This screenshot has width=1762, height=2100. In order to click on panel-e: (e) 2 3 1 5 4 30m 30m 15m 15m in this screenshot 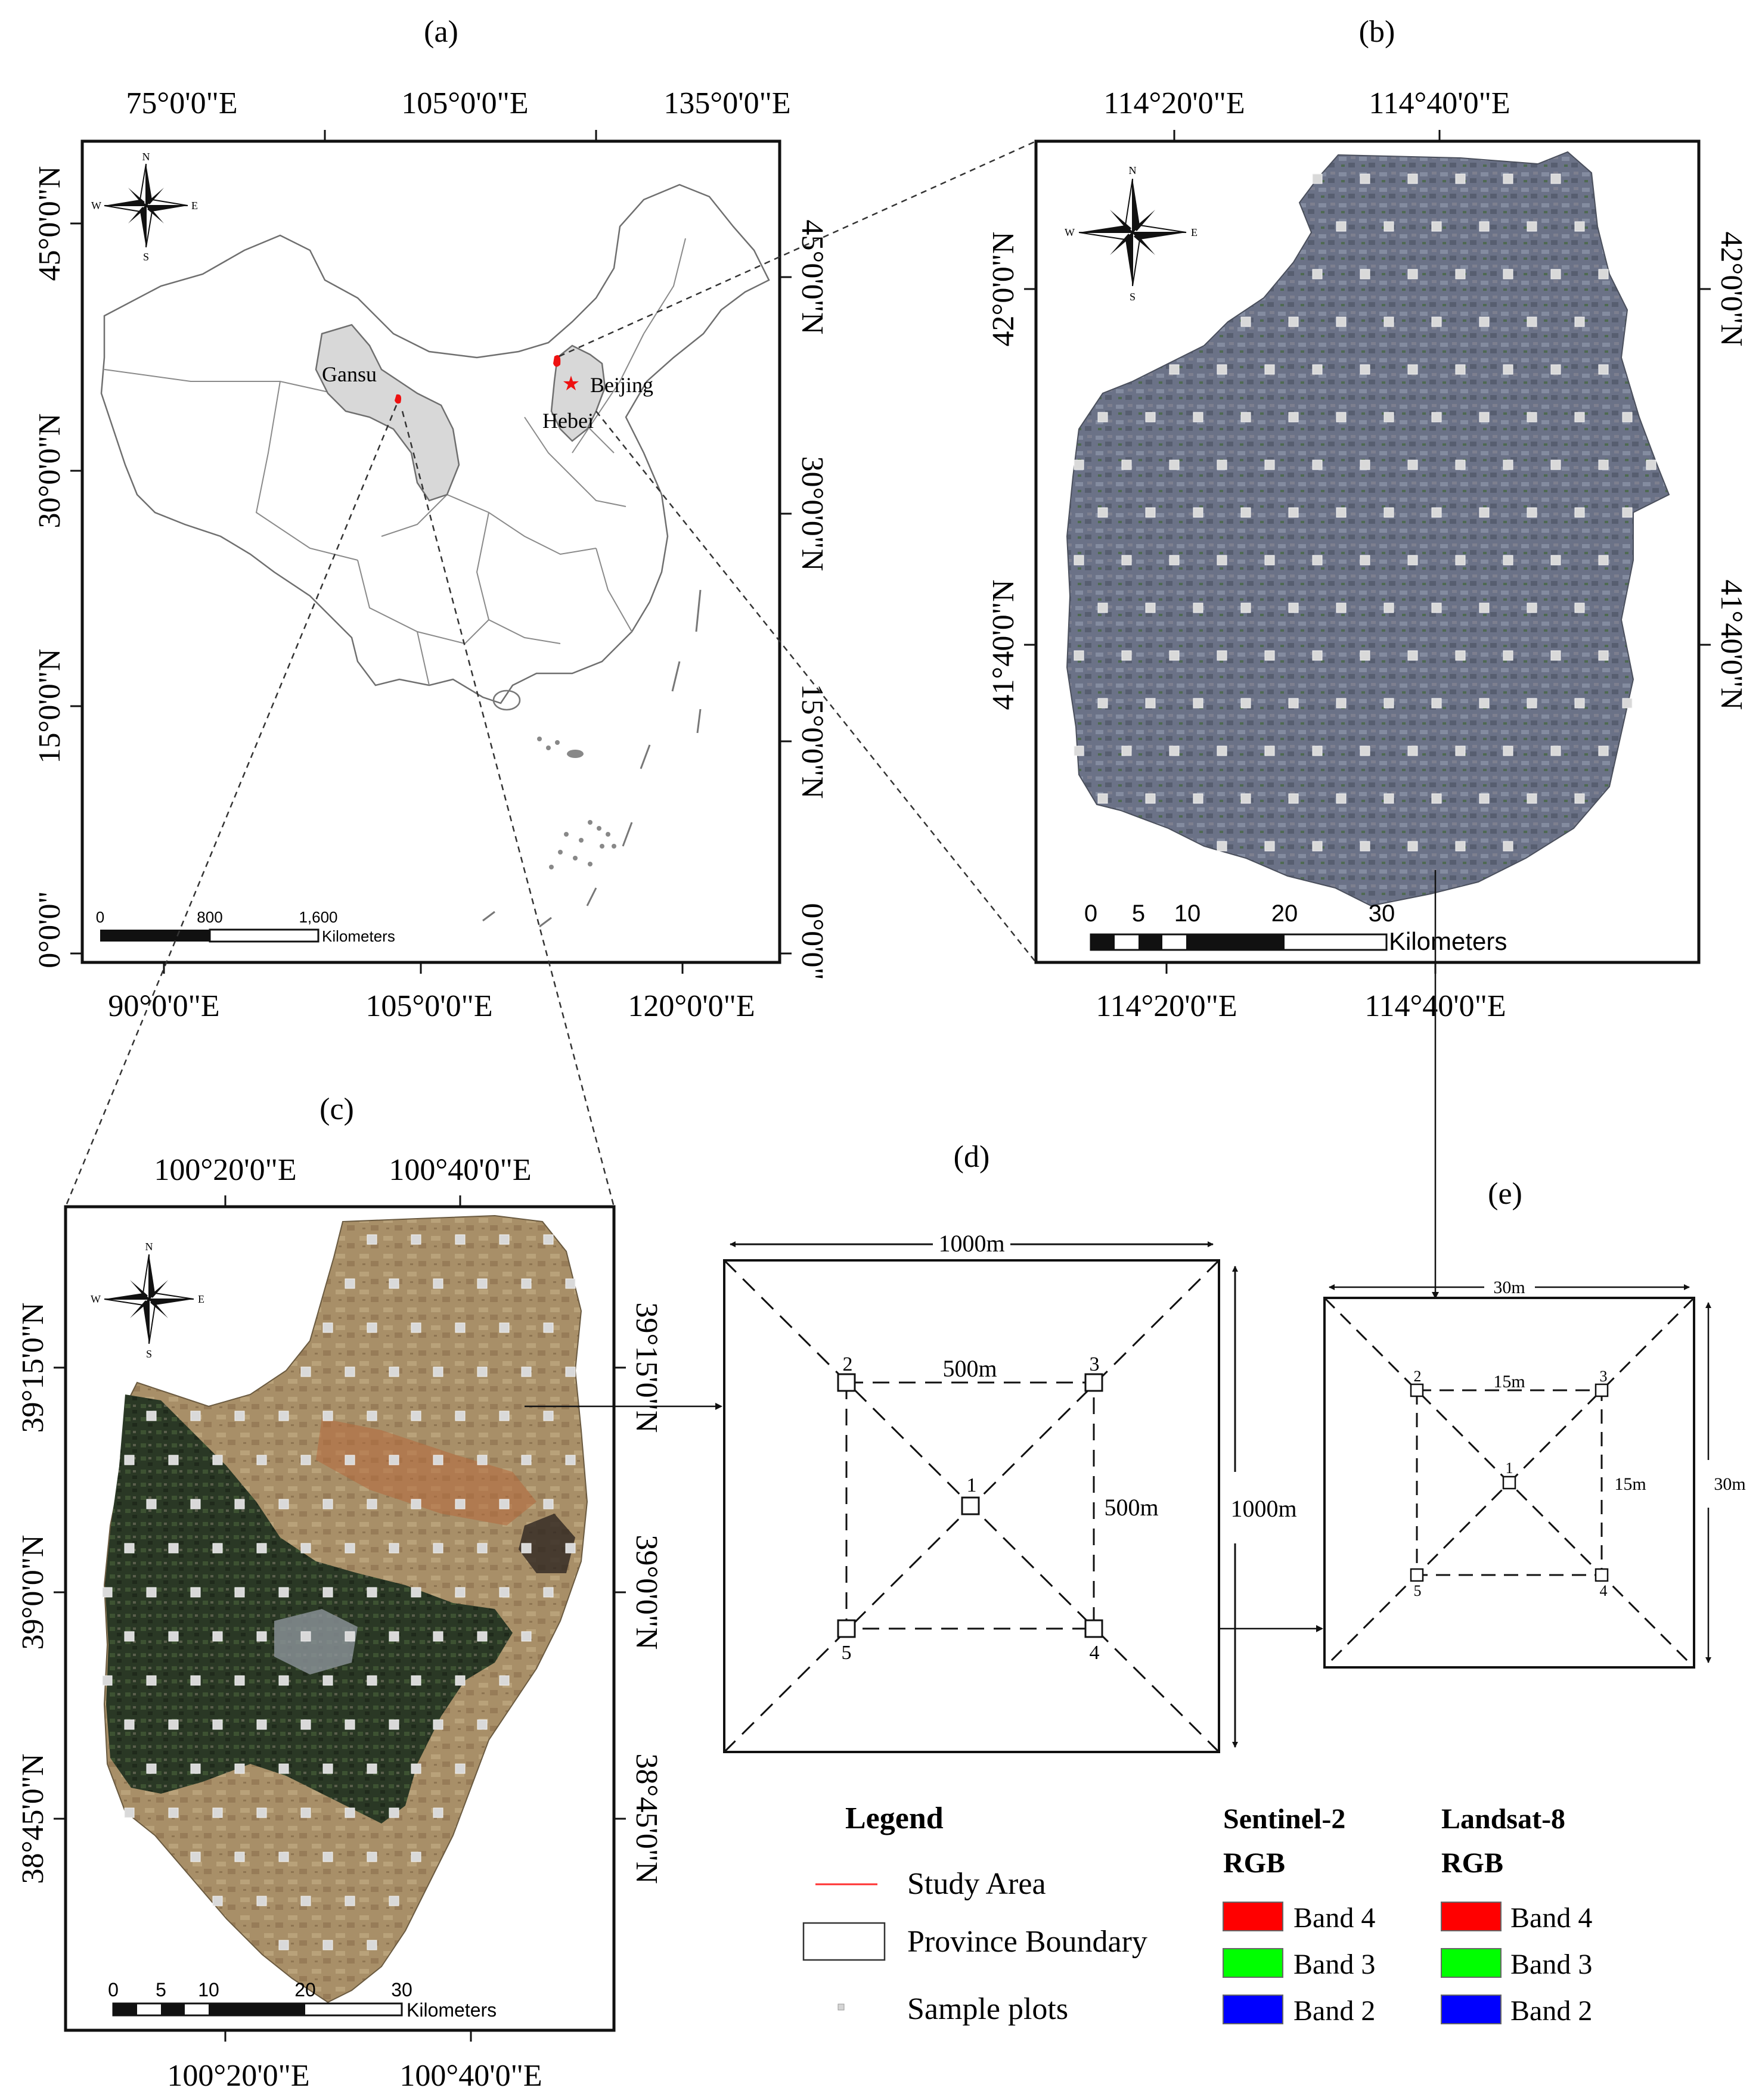, I will do `click(1534, 1423)`.